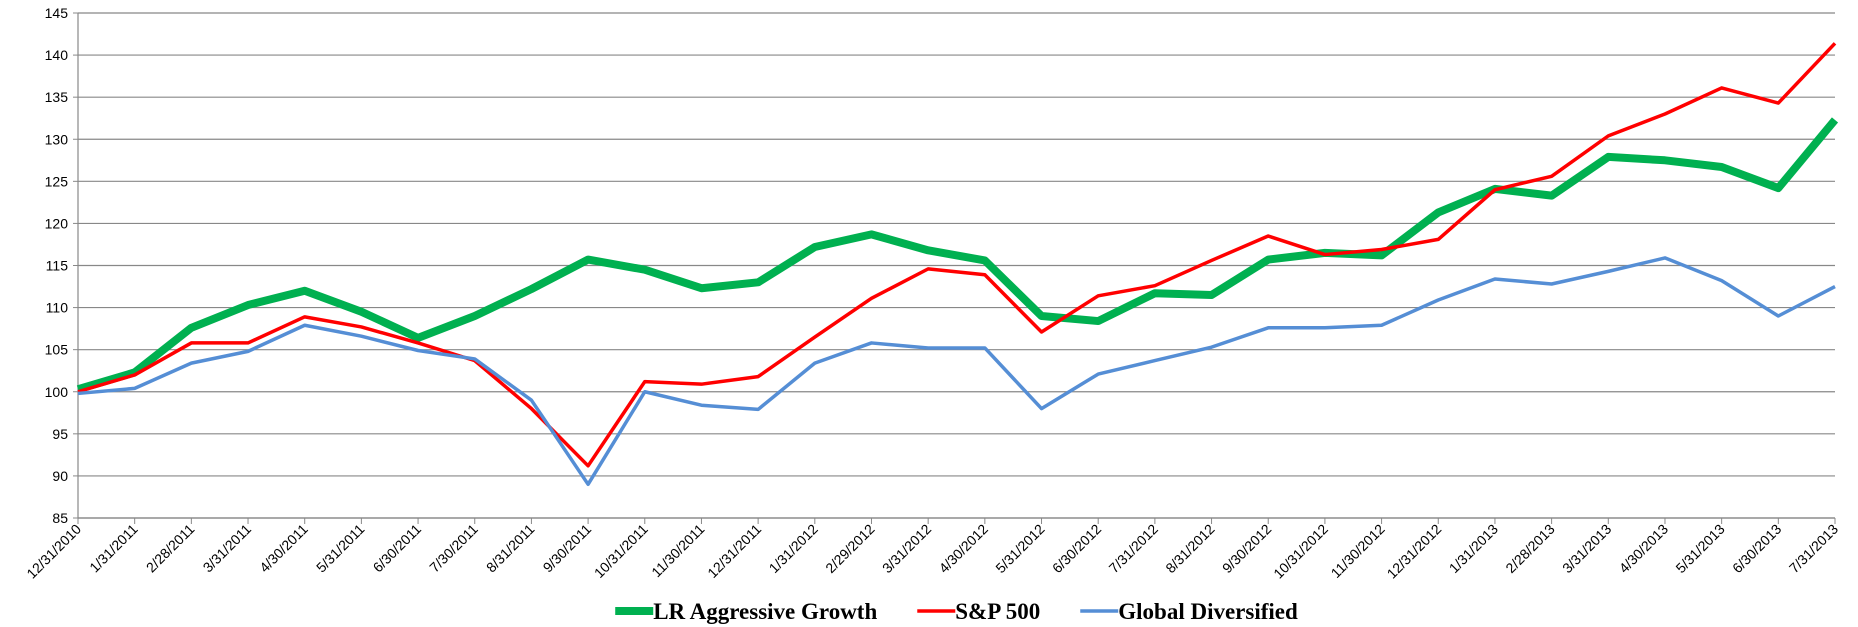 The height and width of the screenshot is (627, 1858). Describe the element at coordinates (907, 549) in the screenshot. I see `x-tick-label: 3/31/2012` at that location.